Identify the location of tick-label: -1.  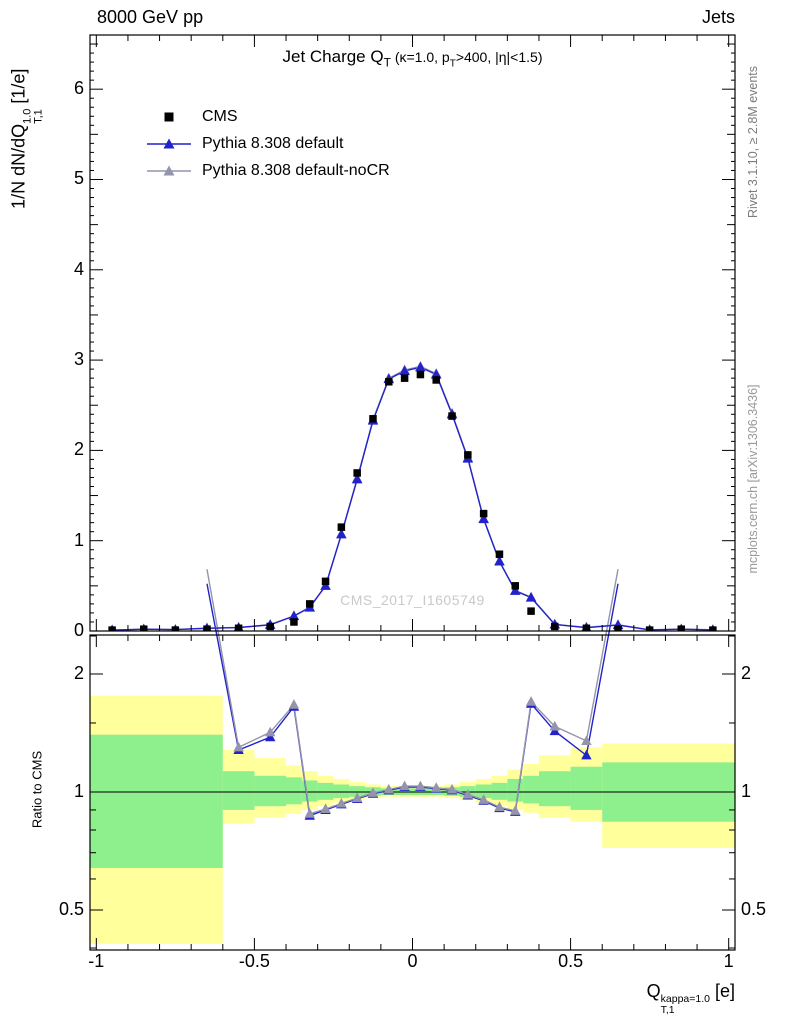
(96, 961).